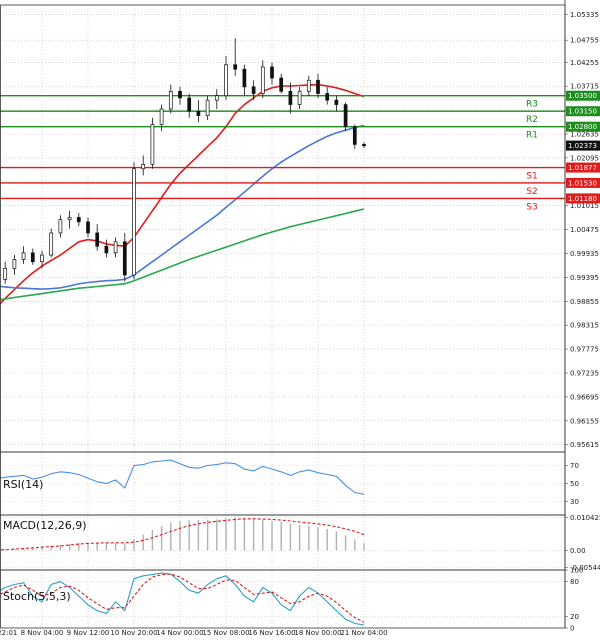  I want to click on price-tick-label: 0.99935, so click(584, 254).